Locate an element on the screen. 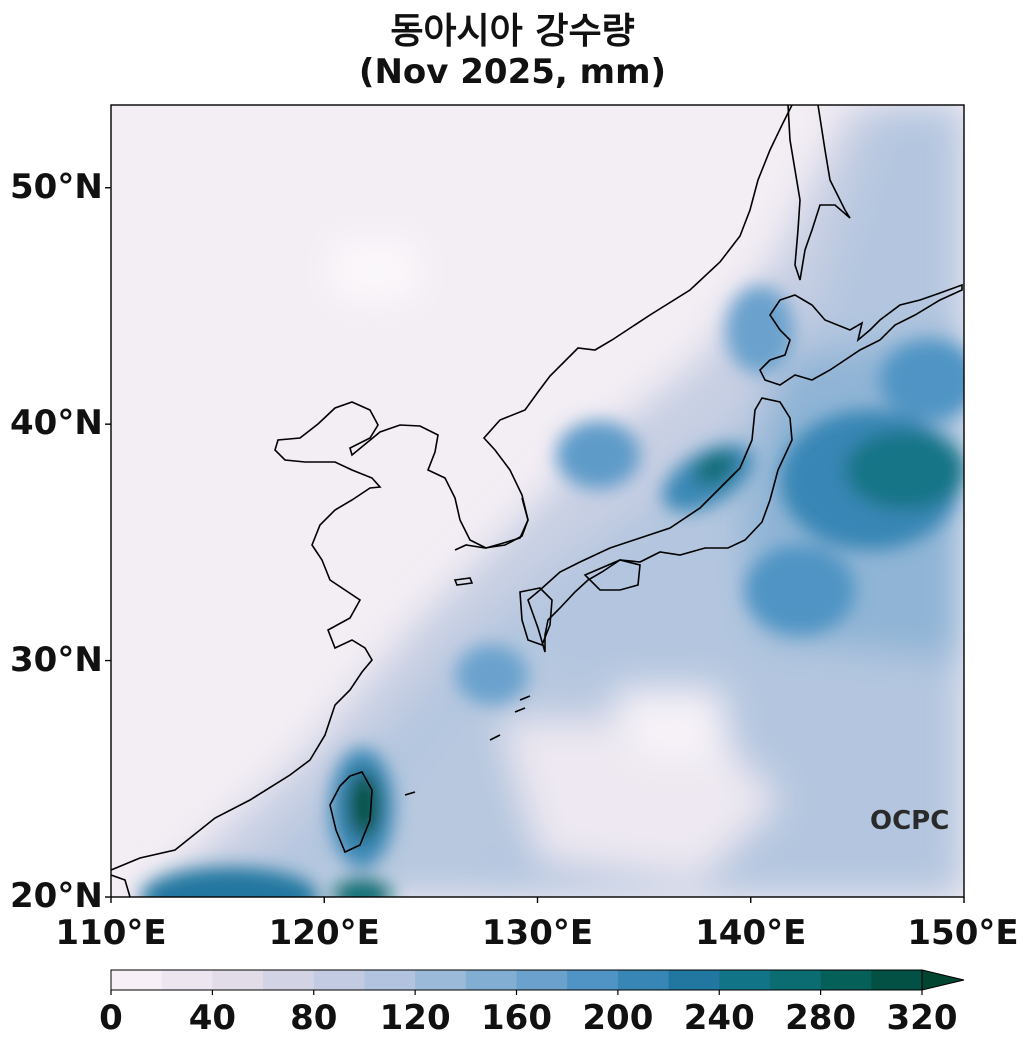 Image resolution: width=1025 pixels, height=1050 pixels. lon-label: 130°E is located at coordinates (537, 933).